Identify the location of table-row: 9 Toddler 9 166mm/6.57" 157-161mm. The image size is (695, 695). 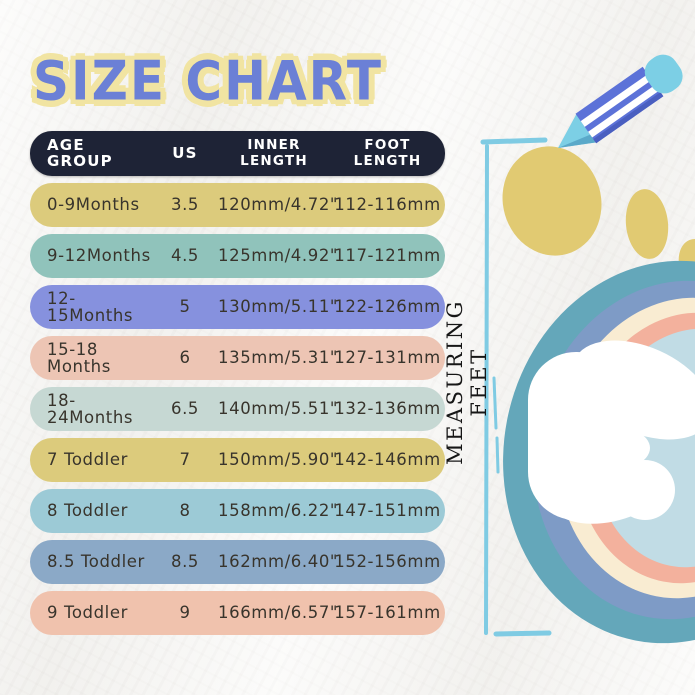
(237, 613).